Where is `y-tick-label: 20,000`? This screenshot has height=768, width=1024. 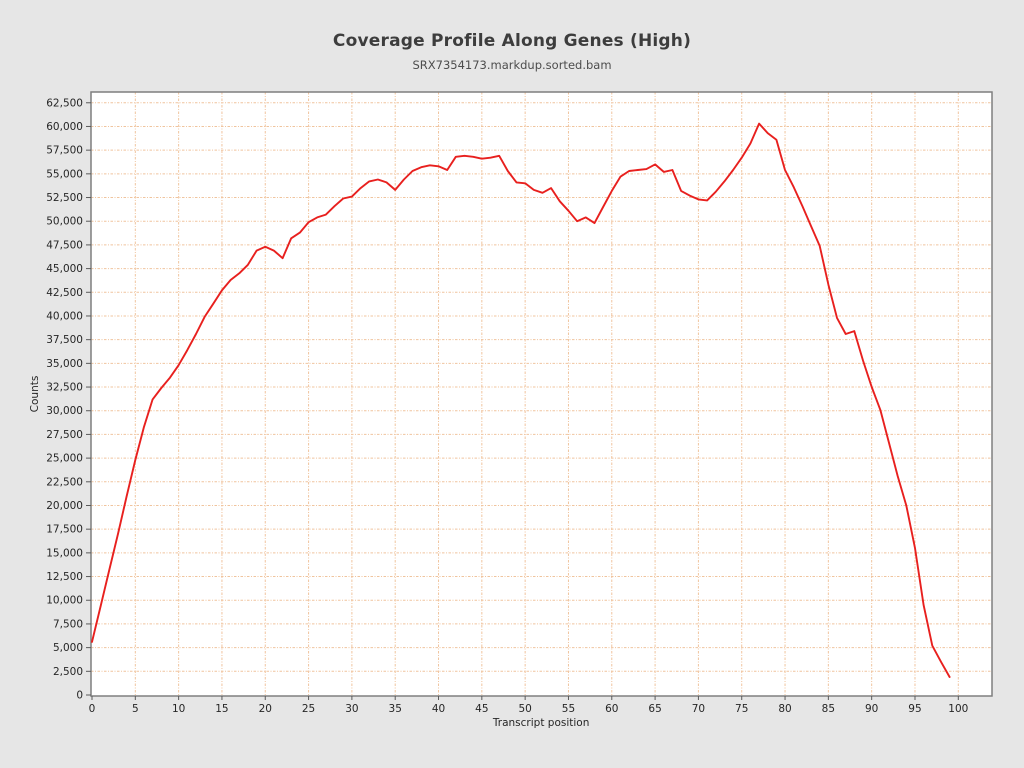
y-tick-label: 20,000 is located at coordinates (64, 506).